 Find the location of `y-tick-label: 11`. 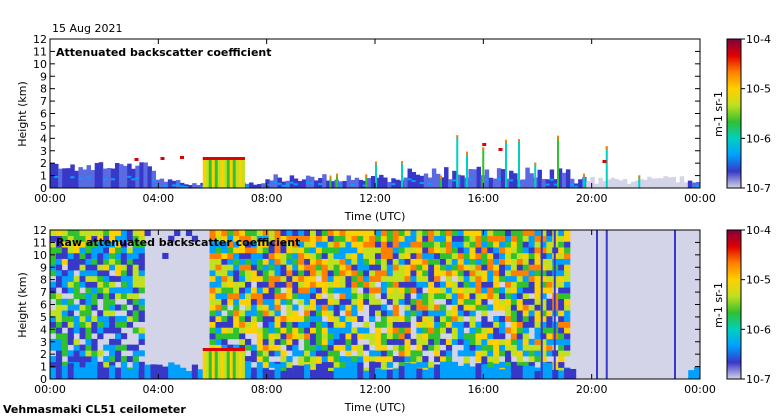

y-tick-label: 11 is located at coordinates (40, 51).